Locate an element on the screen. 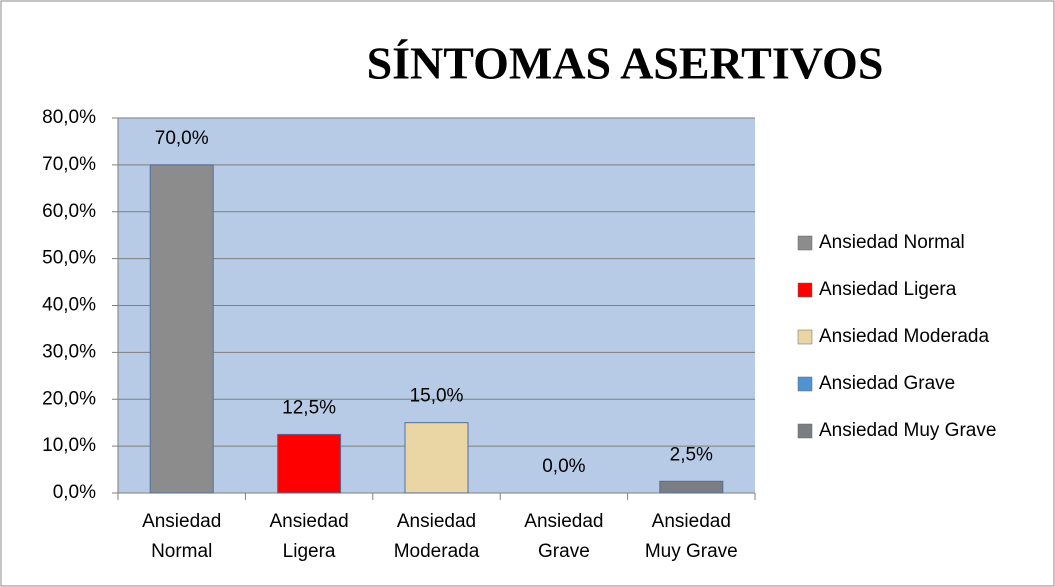 This screenshot has width=1055, height=587. y-tick-label: 30,0% is located at coordinates (69, 351).